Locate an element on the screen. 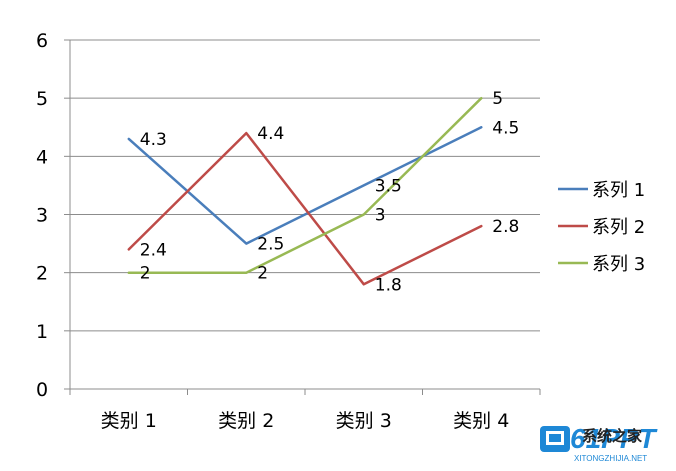  y-tick-label: 5 is located at coordinates (42, 99).